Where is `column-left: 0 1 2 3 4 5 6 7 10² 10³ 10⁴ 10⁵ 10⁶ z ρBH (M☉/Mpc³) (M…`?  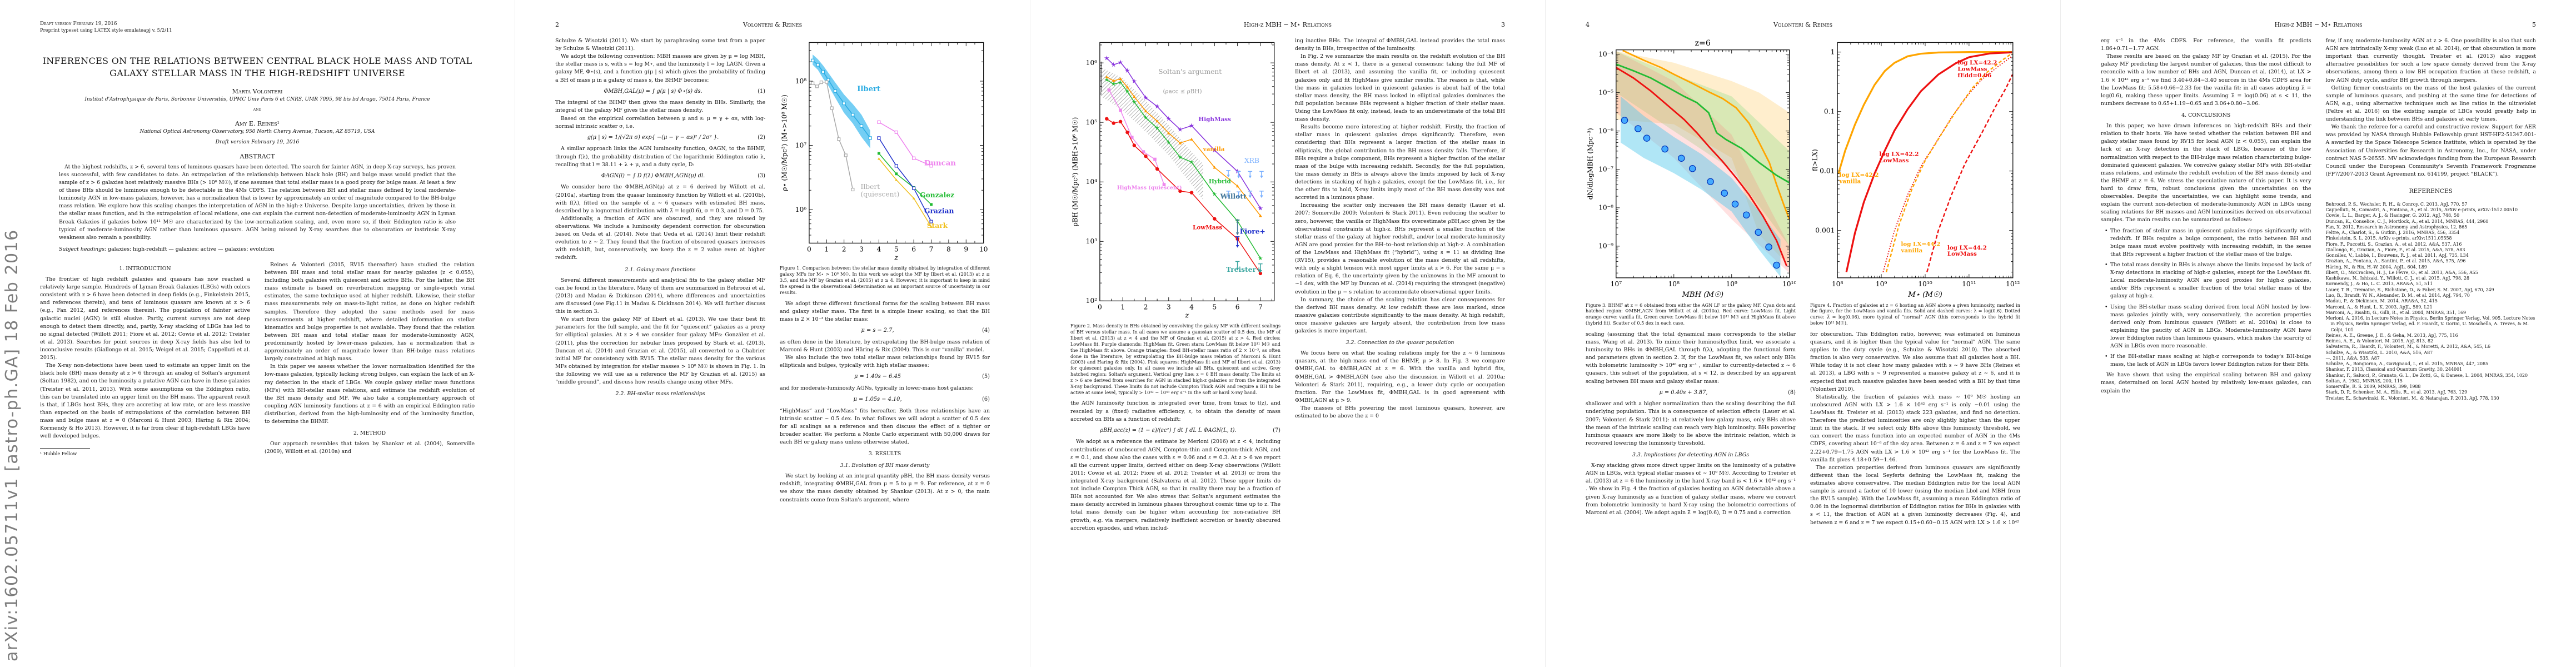 column-left: 0 1 2 3 4 5 6 7 10² 10³ 10⁴ 10⁵ 10⁶ z ρBH (M☉/Mpc³) (M… is located at coordinates (1175, 284).